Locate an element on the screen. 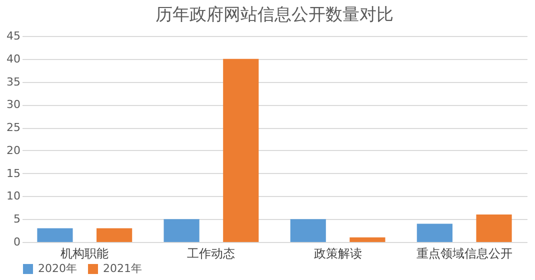  y-tick-label: 40 is located at coordinates (13, 59).